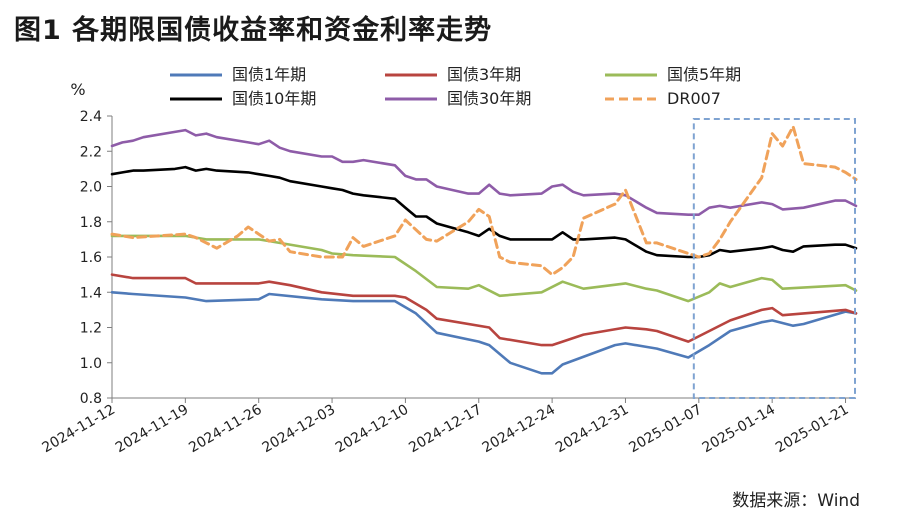  Describe the element at coordinates (152, 429) in the screenshot. I see `x-tick-label: 2024-11-19` at that location.